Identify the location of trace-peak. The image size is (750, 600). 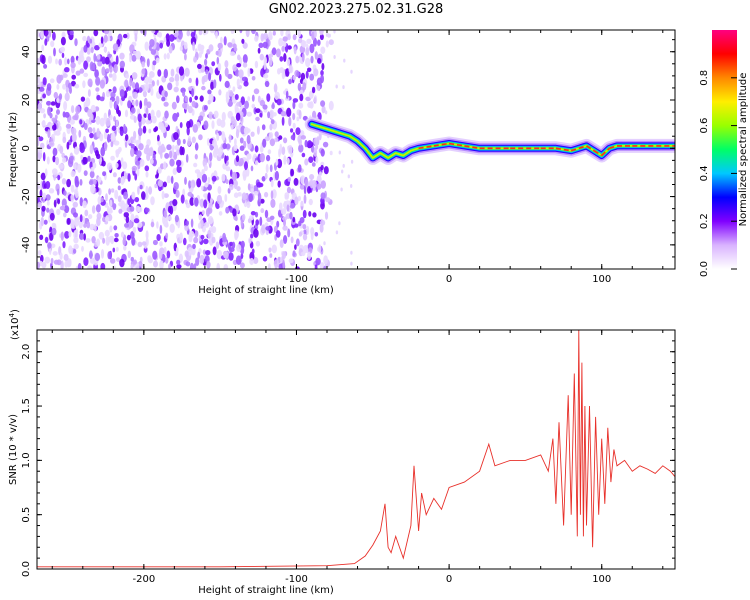
(441, 144).